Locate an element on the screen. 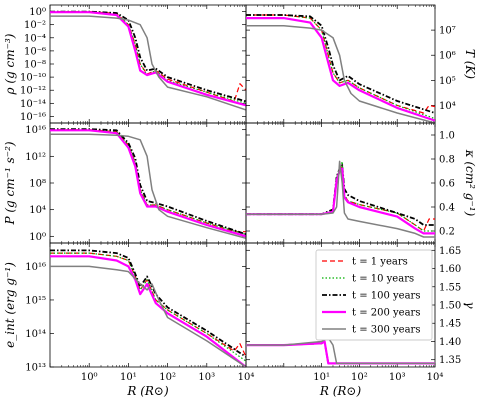  y-tick-label: 1.60 is located at coordinates (450, 269).